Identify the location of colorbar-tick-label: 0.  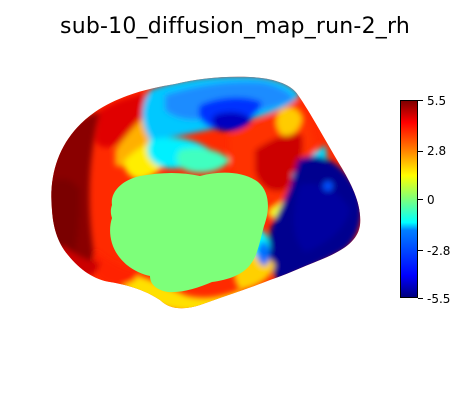
(431, 200).